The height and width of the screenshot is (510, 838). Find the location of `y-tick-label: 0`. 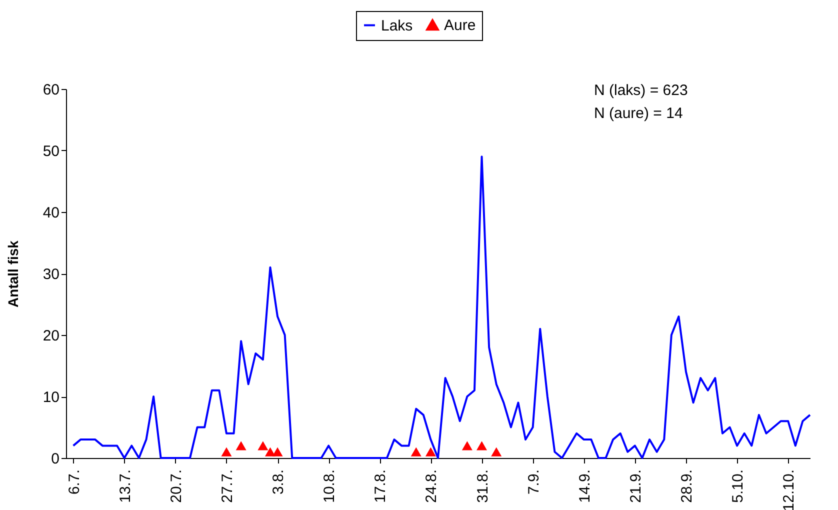

y-tick-label: 0 is located at coordinates (55, 459).